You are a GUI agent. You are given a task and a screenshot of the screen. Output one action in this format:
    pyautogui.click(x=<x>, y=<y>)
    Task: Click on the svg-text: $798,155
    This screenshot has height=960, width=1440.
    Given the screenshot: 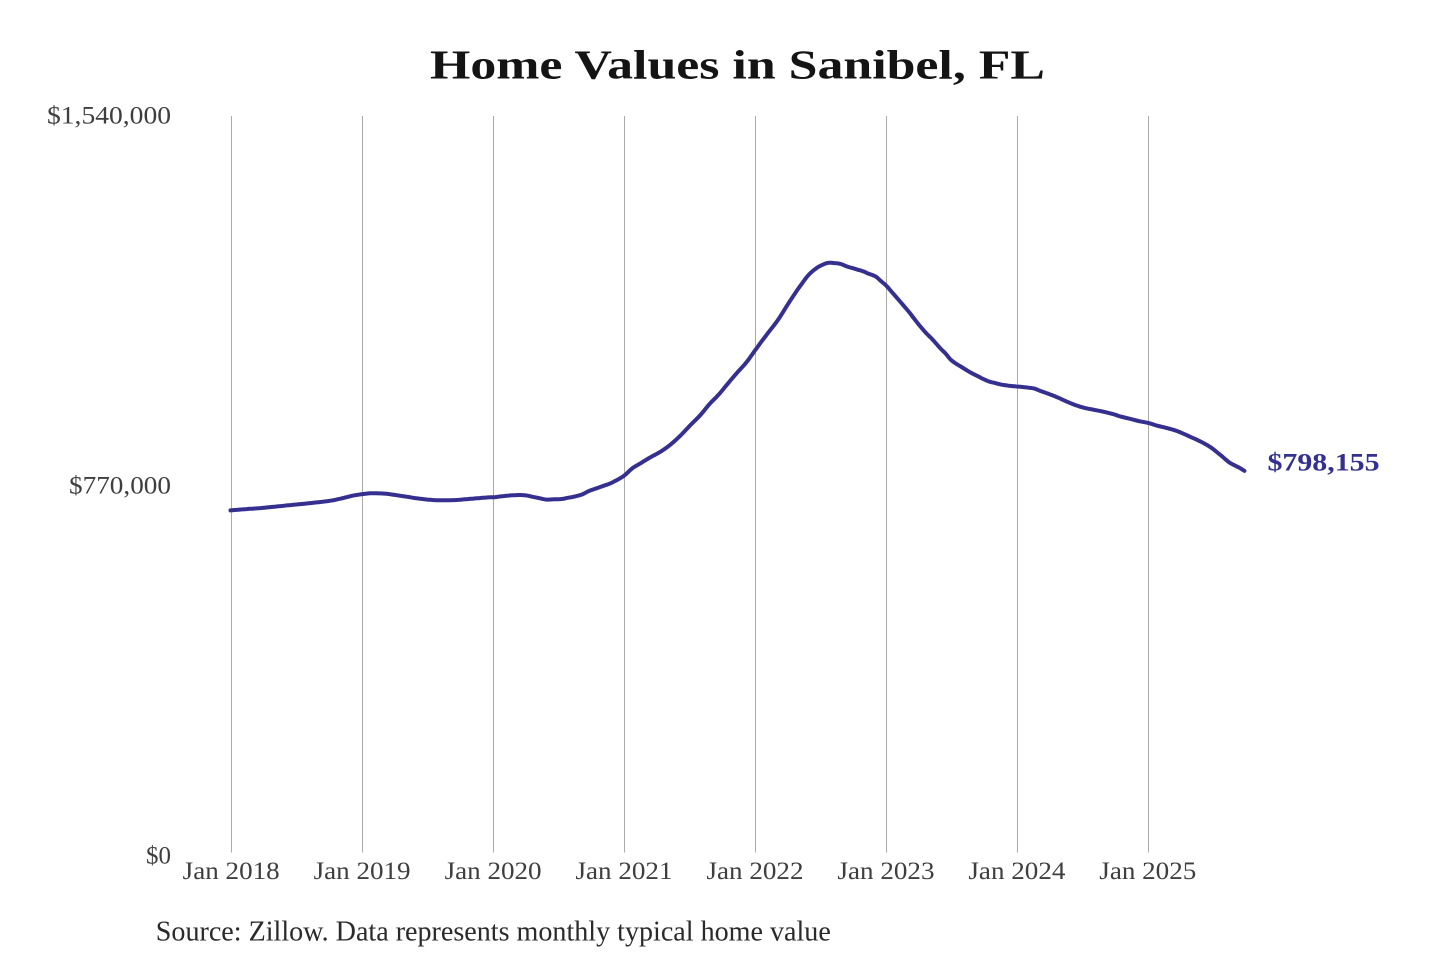 What is the action you would take?
    pyautogui.click(x=1324, y=463)
    